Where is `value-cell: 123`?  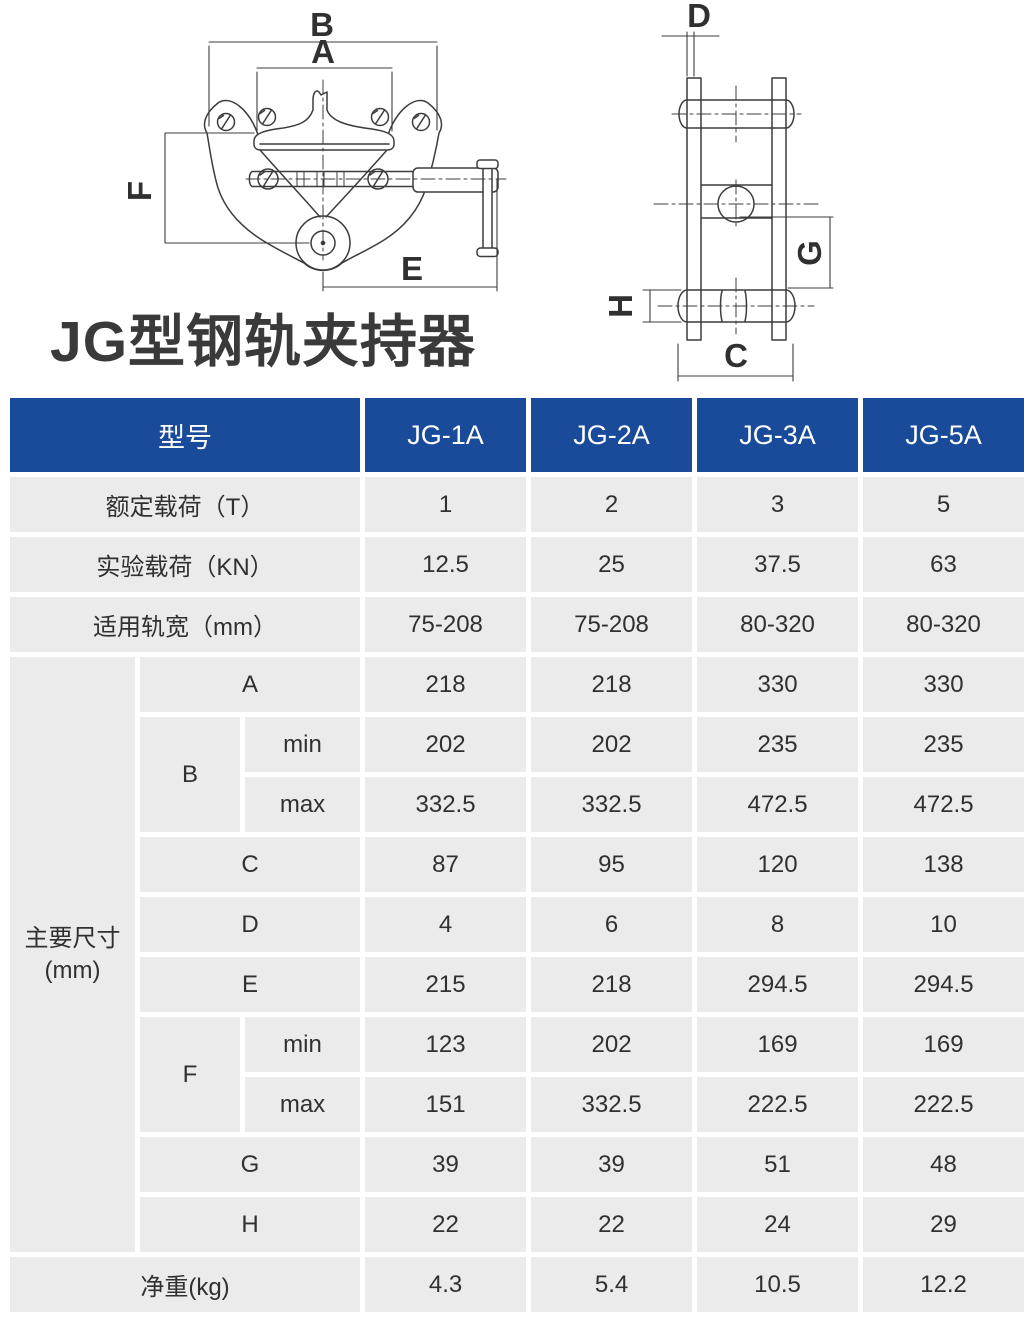 value-cell: 123 is located at coordinates (446, 1044).